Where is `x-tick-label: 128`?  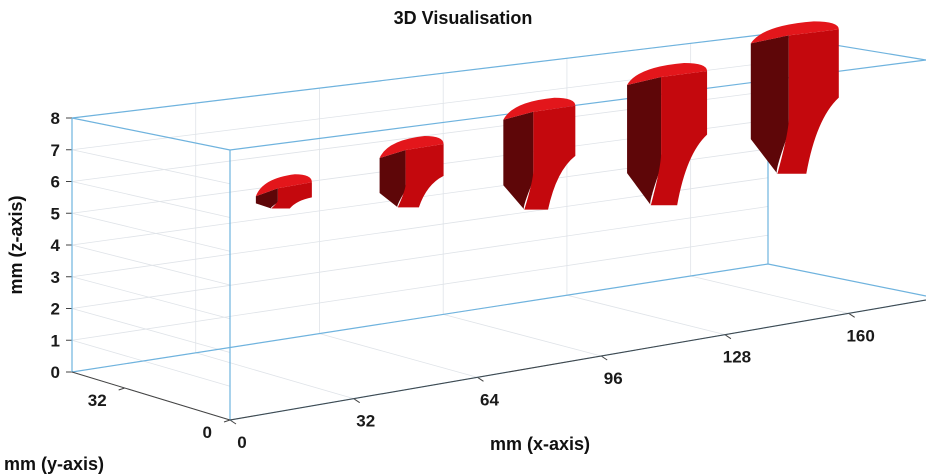 x-tick-label: 128 is located at coordinates (737, 357).